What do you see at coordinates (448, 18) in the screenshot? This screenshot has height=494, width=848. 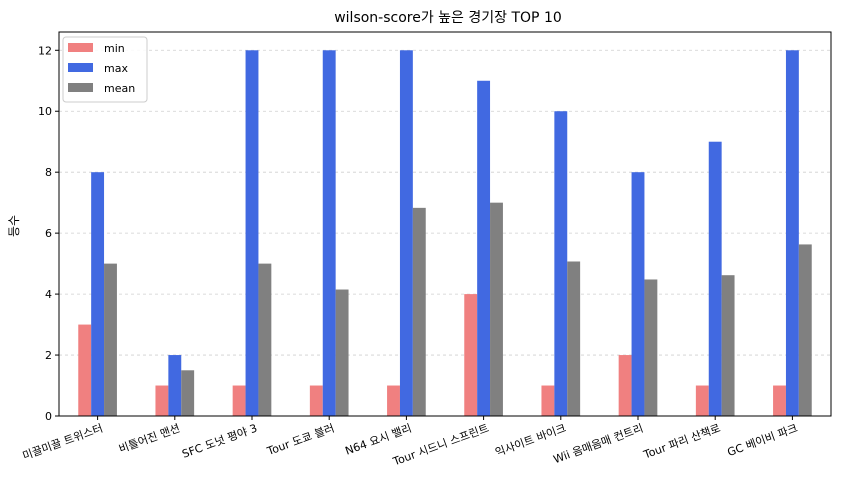 I see `chart-title: wilson-score가 높은 경기장 TOP 10` at bounding box center [448, 18].